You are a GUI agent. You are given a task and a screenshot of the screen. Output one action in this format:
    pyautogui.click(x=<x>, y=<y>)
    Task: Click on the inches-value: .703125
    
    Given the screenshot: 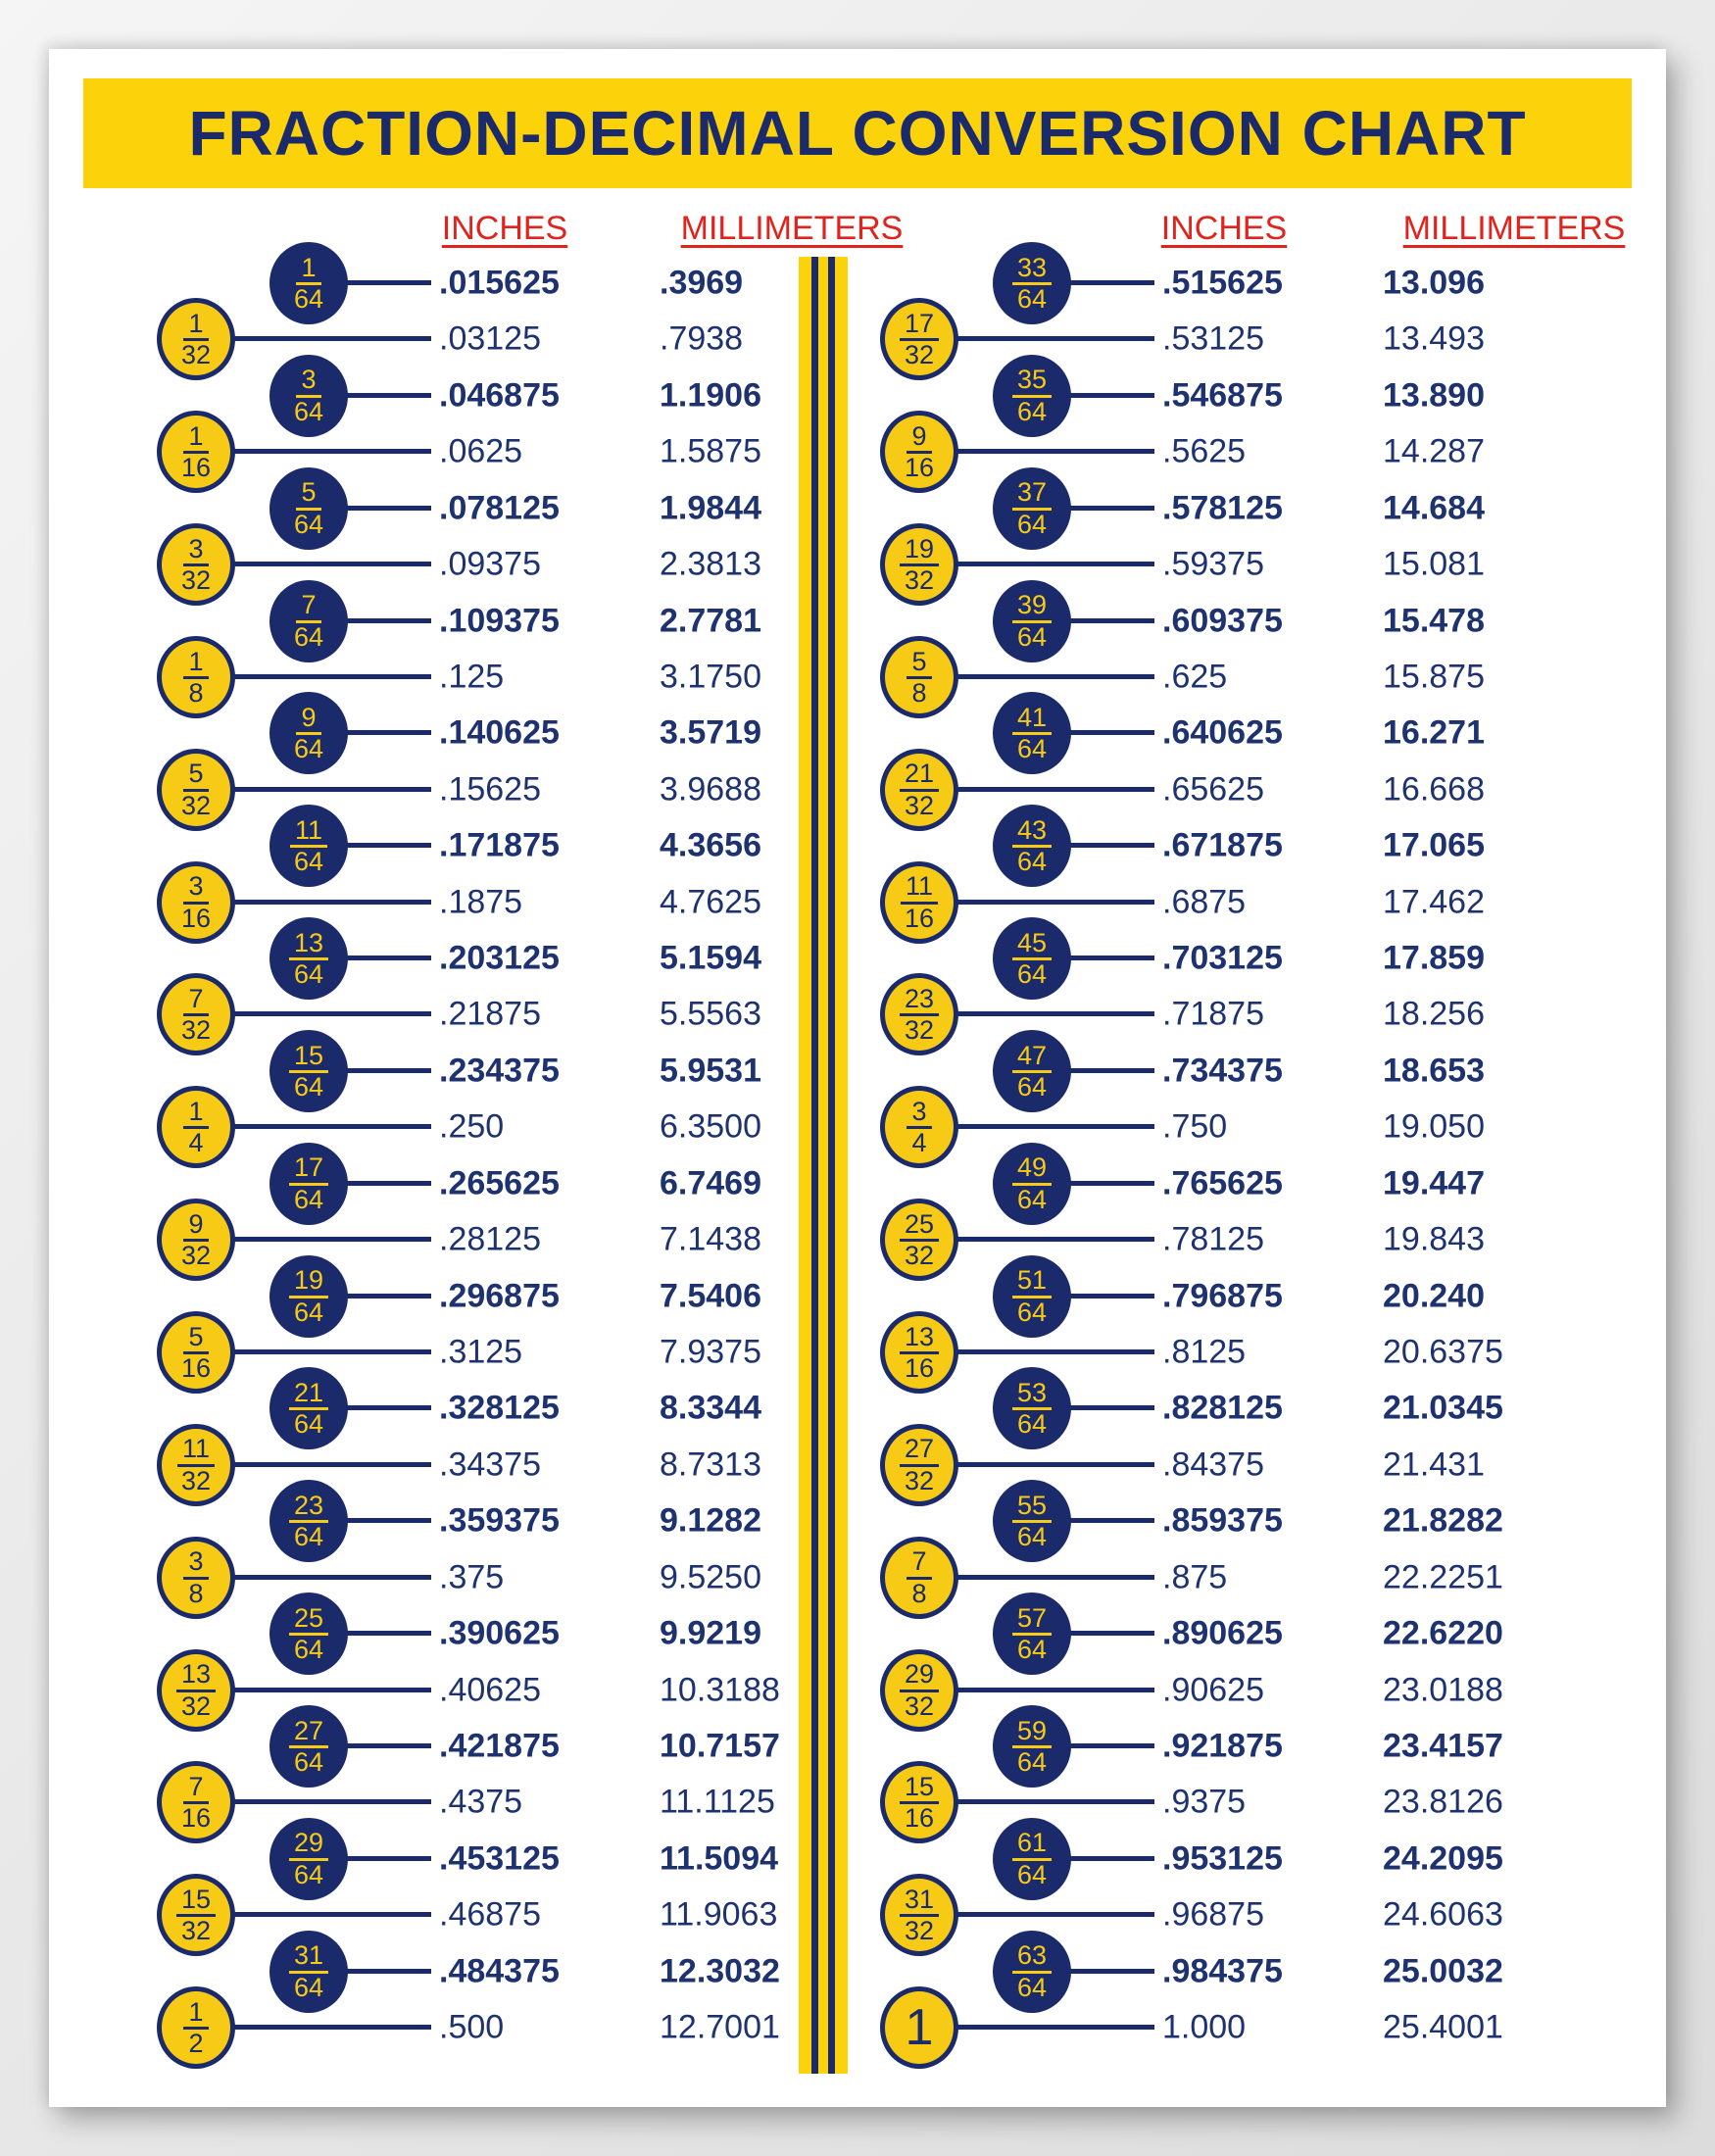 What is the action you would take?
    pyautogui.click(x=1222, y=958)
    